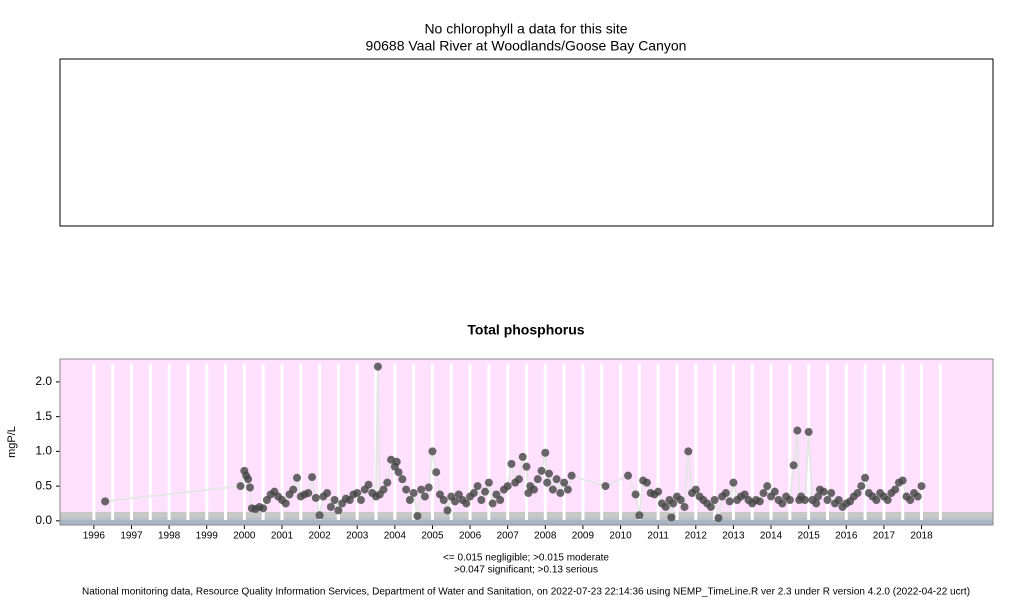 The image size is (1024, 600). Describe the element at coordinates (921, 536) in the screenshot. I see `x-tick-label: 2018` at that location.